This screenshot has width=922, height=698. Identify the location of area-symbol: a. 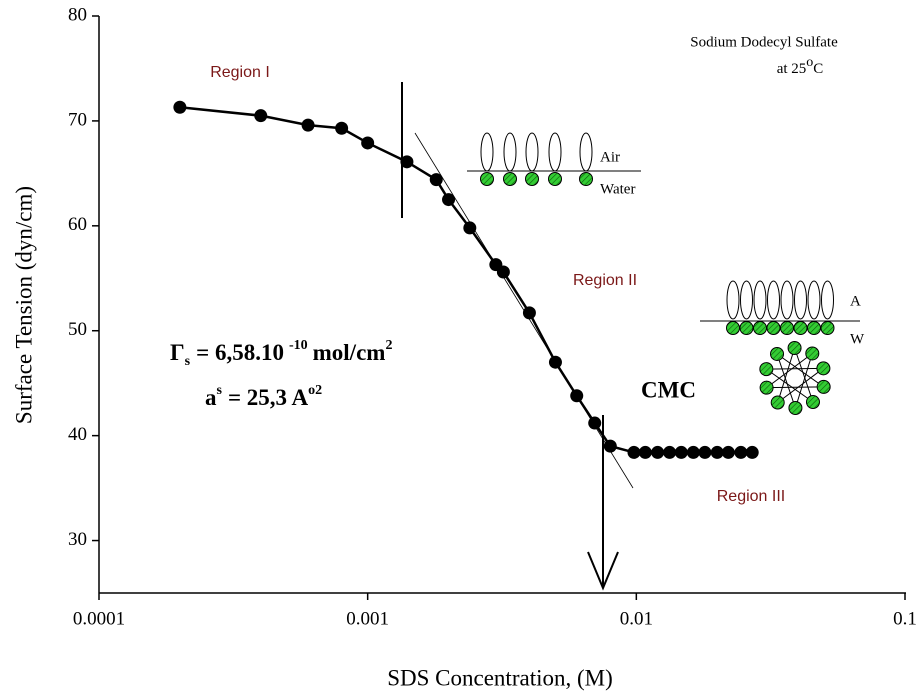
(211, 397).